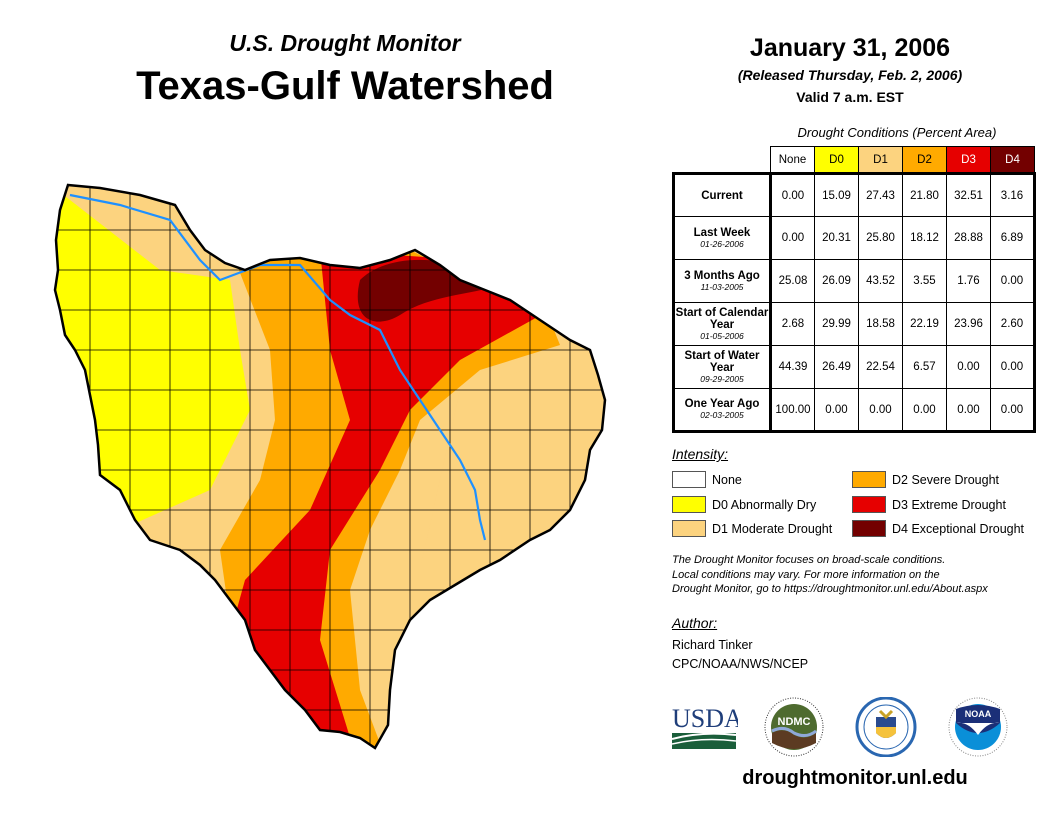  Describe the element at coordinates (722, 286) in the screenshot. I see `row-date: 11-03-2005` at that location.